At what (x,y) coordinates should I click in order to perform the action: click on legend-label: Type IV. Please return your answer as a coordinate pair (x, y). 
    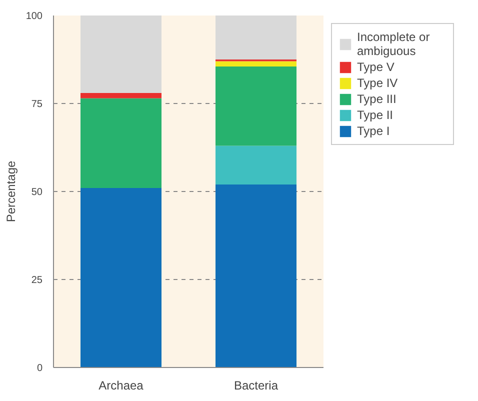
    Looking at the image, I should click on (378, 83).